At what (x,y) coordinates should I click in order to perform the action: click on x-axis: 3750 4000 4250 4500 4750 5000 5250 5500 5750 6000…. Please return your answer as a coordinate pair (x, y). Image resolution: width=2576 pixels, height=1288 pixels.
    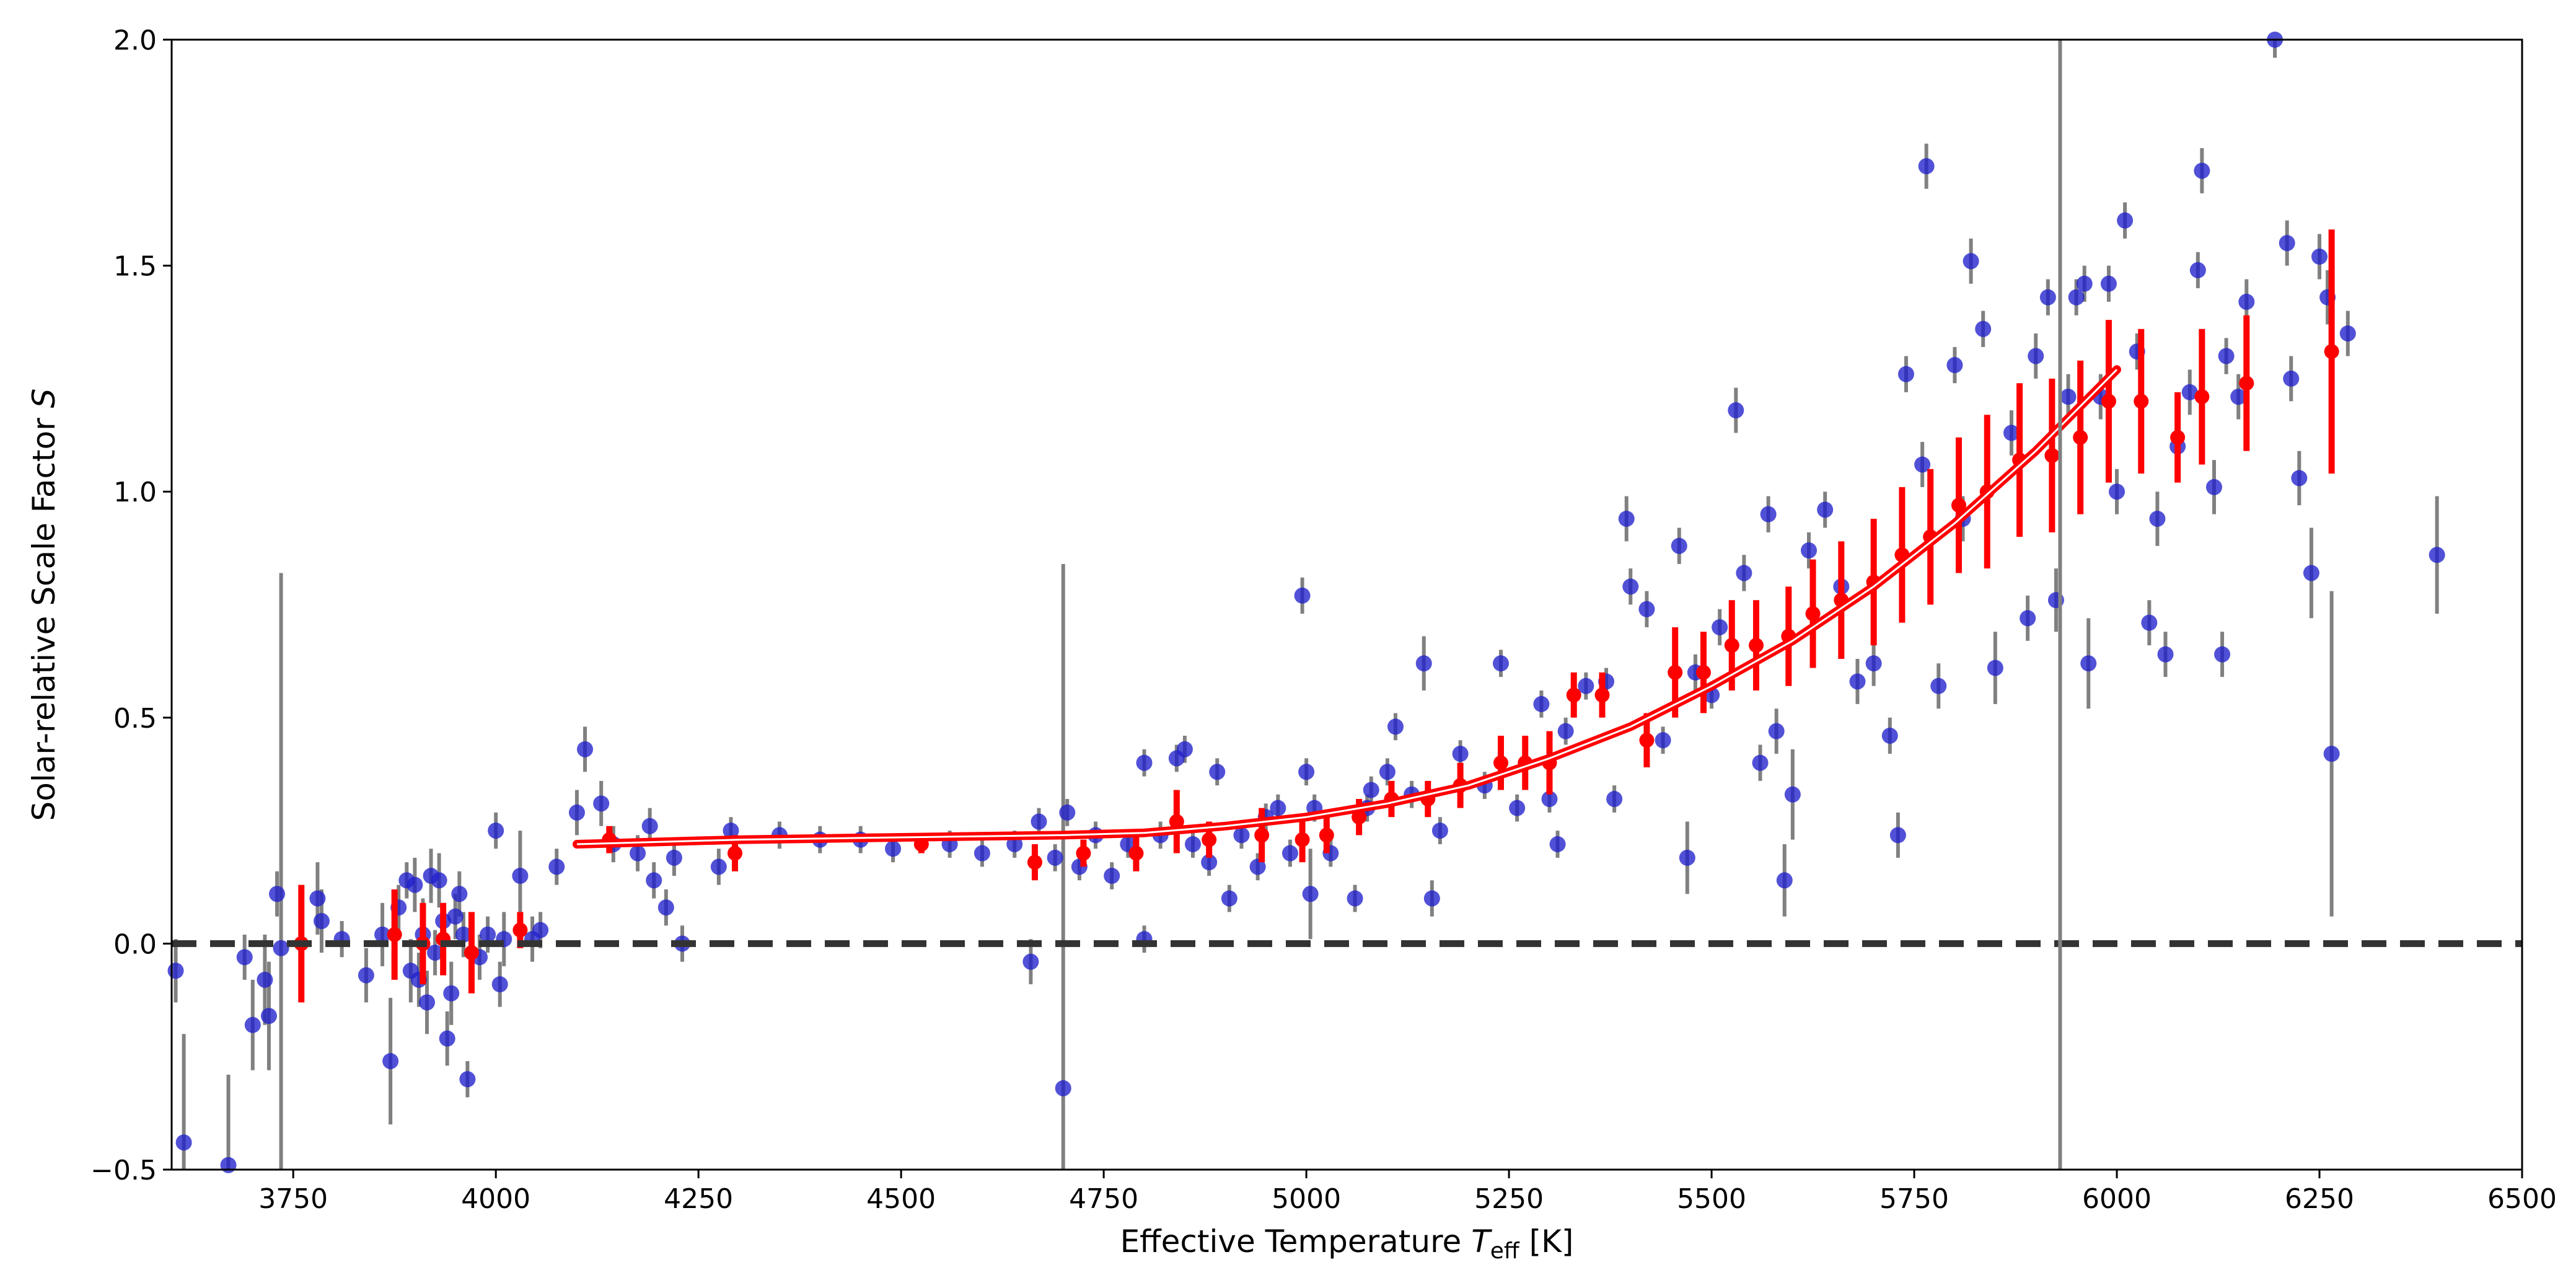
    Looking at the image, I should click on (1408, 1192).